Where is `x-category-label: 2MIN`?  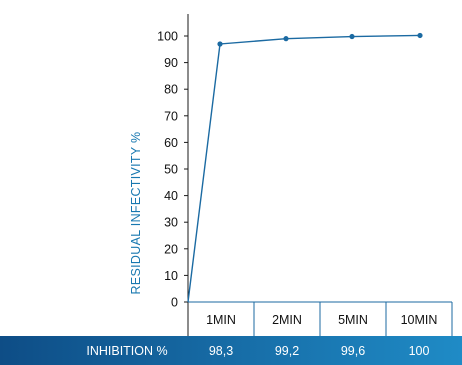
x-category-label: 2MIN is located at coordinates (287, 320).